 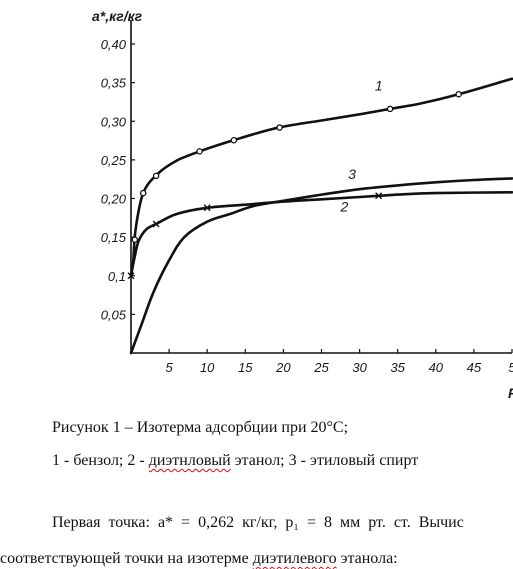 I want to click on x-axis-title: P, so click(x=510, y=392).